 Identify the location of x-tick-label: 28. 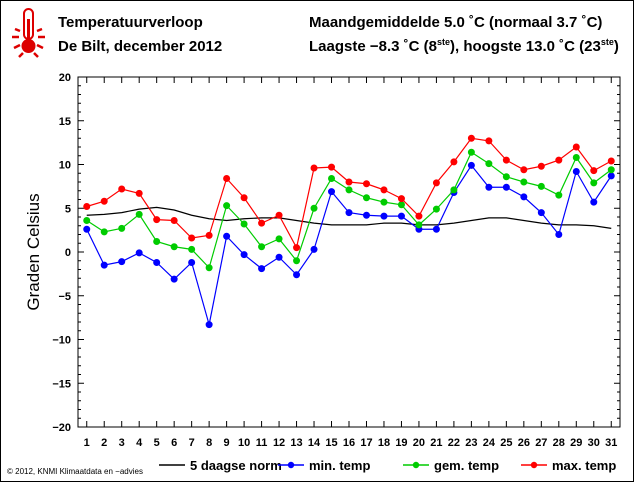
(559, 443).